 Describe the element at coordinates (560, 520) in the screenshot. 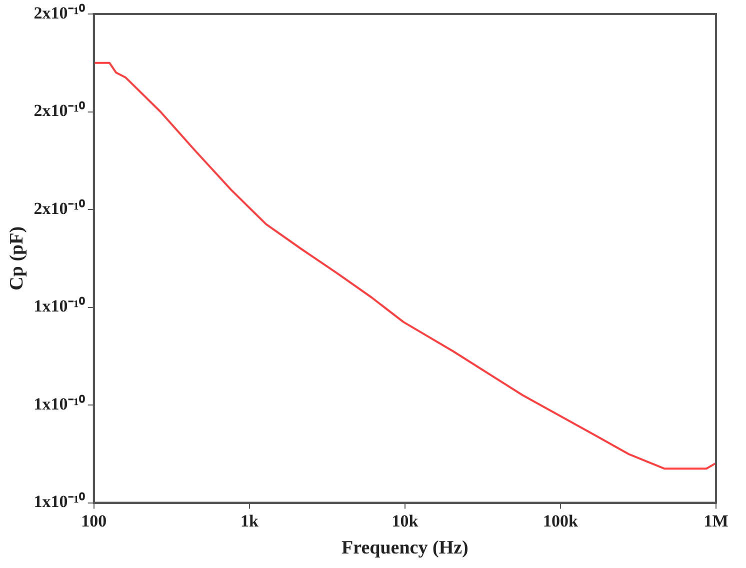

I see `x-tick-label: 100k` at that location.